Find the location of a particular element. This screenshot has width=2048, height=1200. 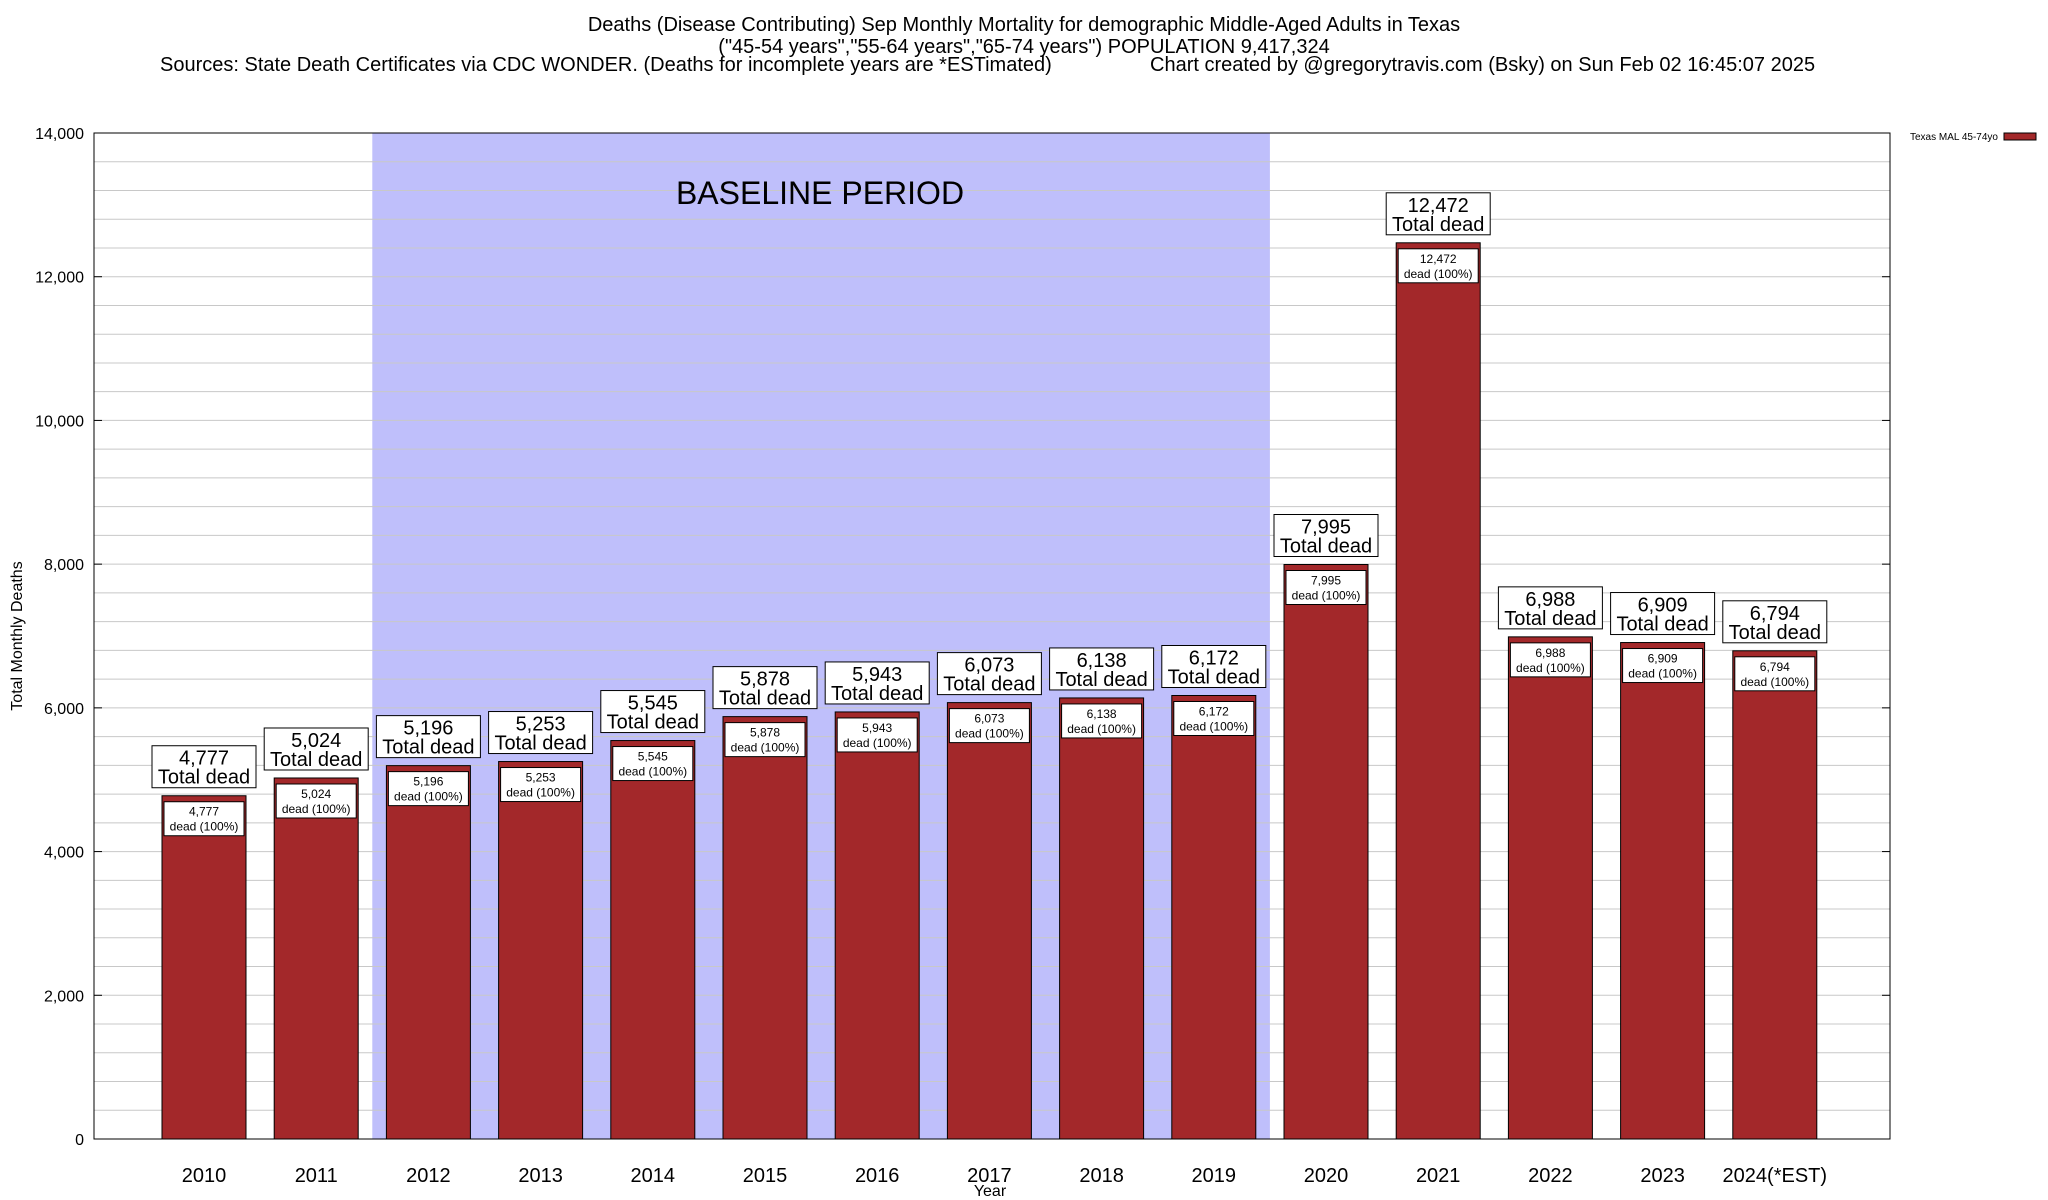

top-value-label: 5,545 is located at coordinates (653, 704).